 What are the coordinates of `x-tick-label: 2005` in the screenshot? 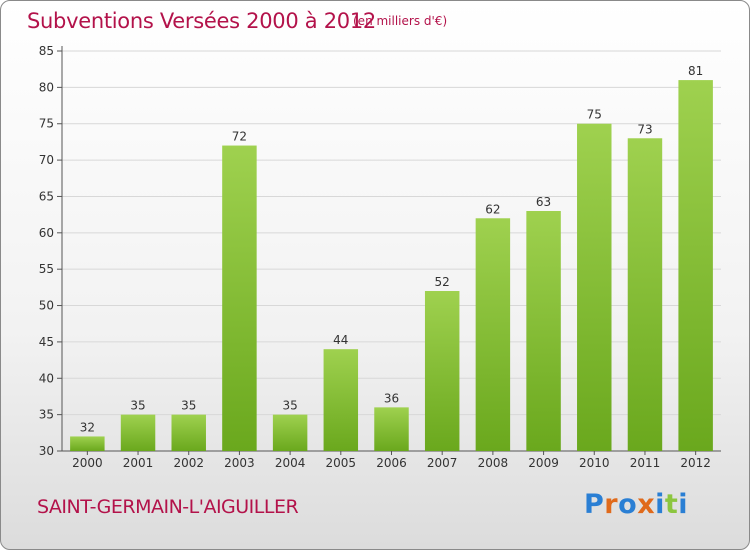 It's located at (341, 463).